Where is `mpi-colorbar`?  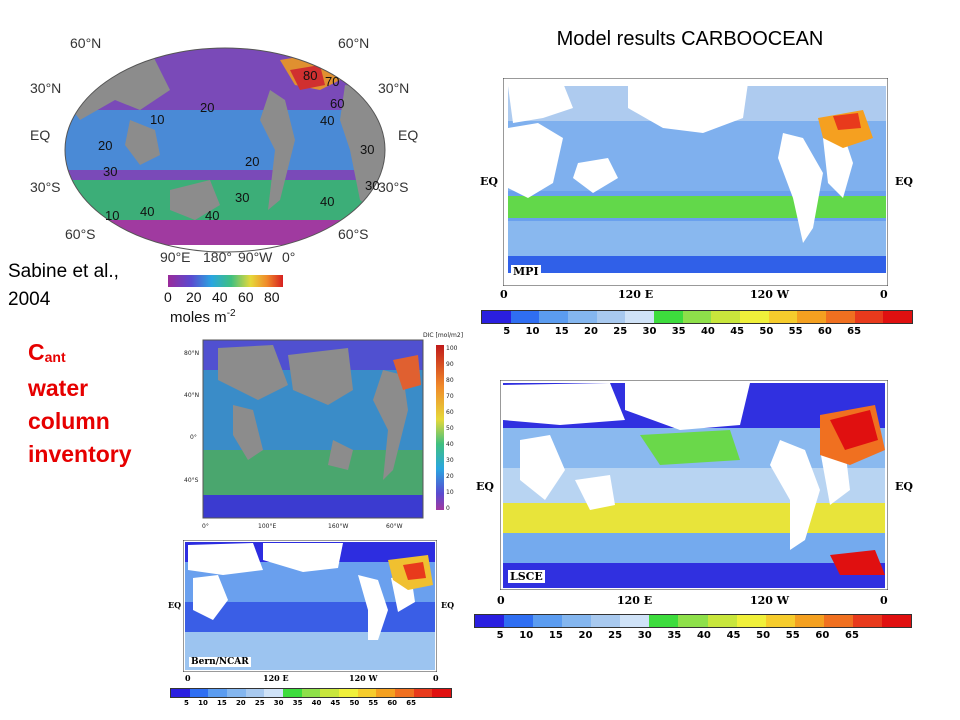
mpi-colorbar is located at coordinates (697, 317).